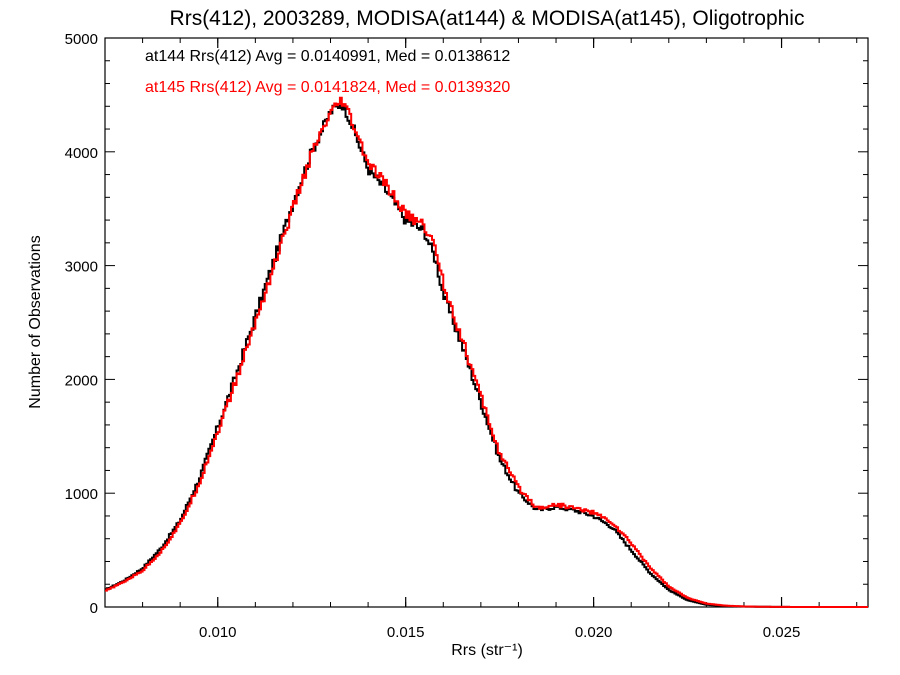 The width and height of the screenshot is (900, 675). What do you see at coordinates (94, 608) in the screenshot?
I see `y-tick-label: 0` at bounding box center [94, 608].